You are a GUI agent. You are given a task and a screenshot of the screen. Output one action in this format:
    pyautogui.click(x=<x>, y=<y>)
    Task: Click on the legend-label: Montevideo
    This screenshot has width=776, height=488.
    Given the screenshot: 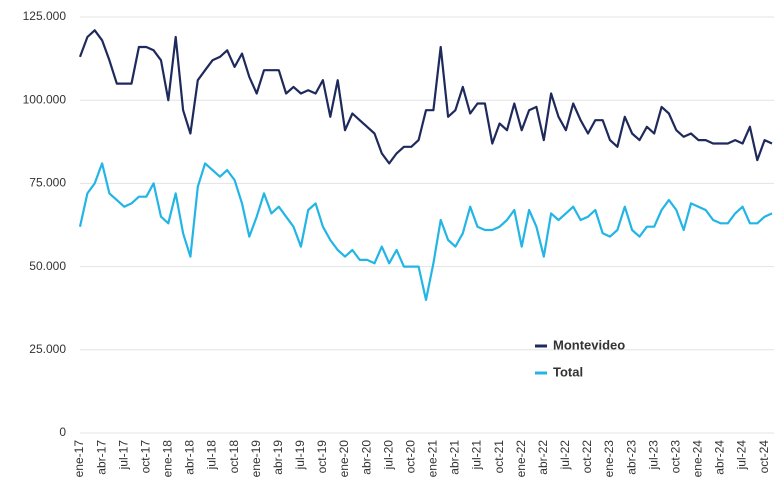 What is the action you would take?
    pyautogui.click(x=589, y=344)
    